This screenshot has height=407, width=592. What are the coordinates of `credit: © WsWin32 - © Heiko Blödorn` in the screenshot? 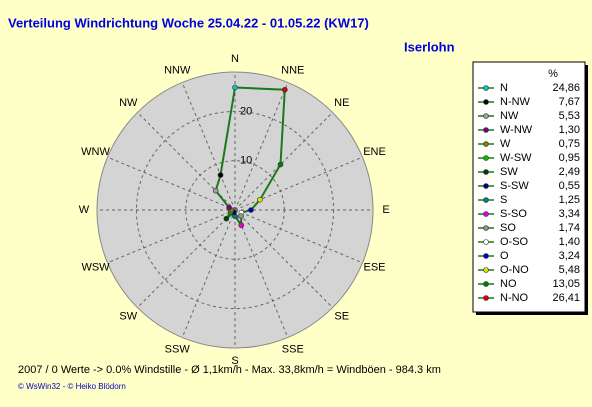 It's located at (72, 386).